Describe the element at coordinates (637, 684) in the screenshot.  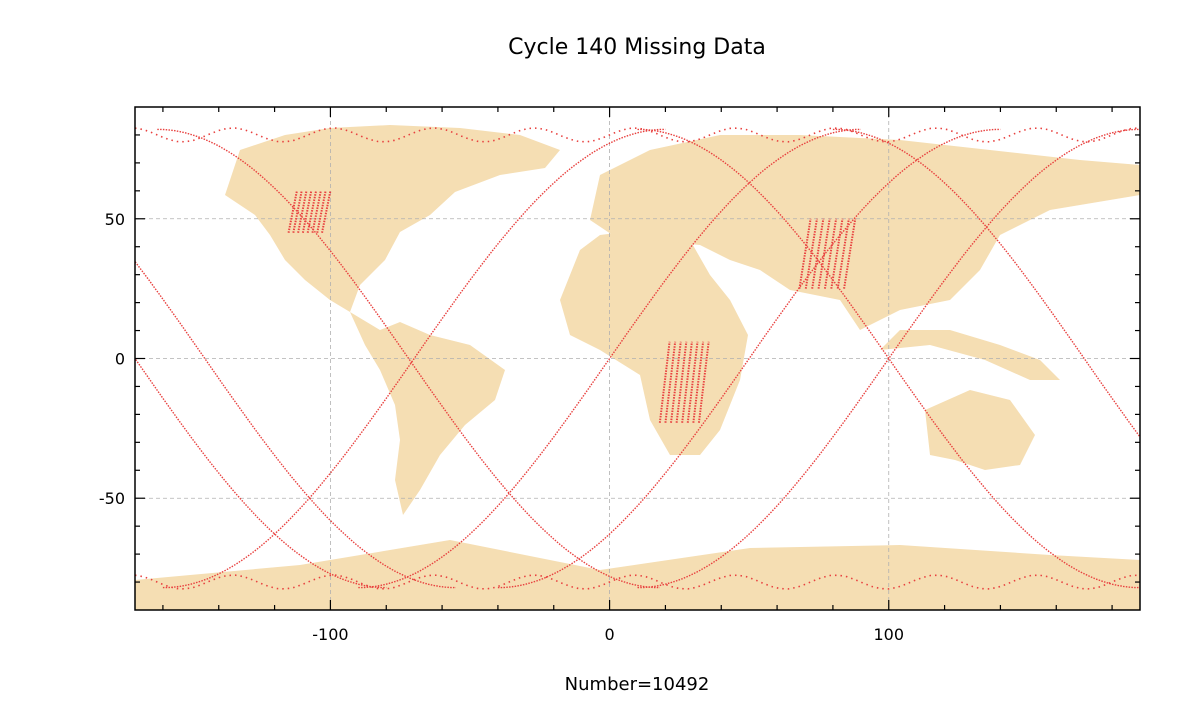
I see `x-axis-label: Number=10492` at that location.